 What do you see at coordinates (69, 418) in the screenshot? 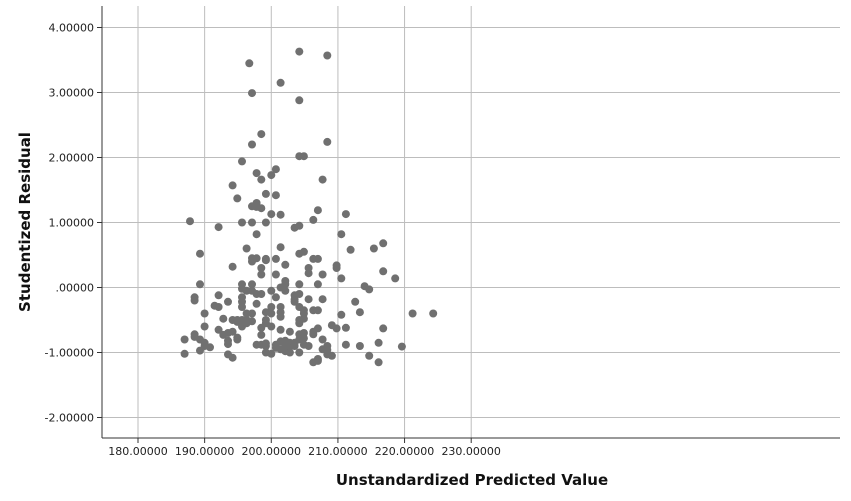
I see `y-tick-label: -2.00000` at bounding box center [69, 418].